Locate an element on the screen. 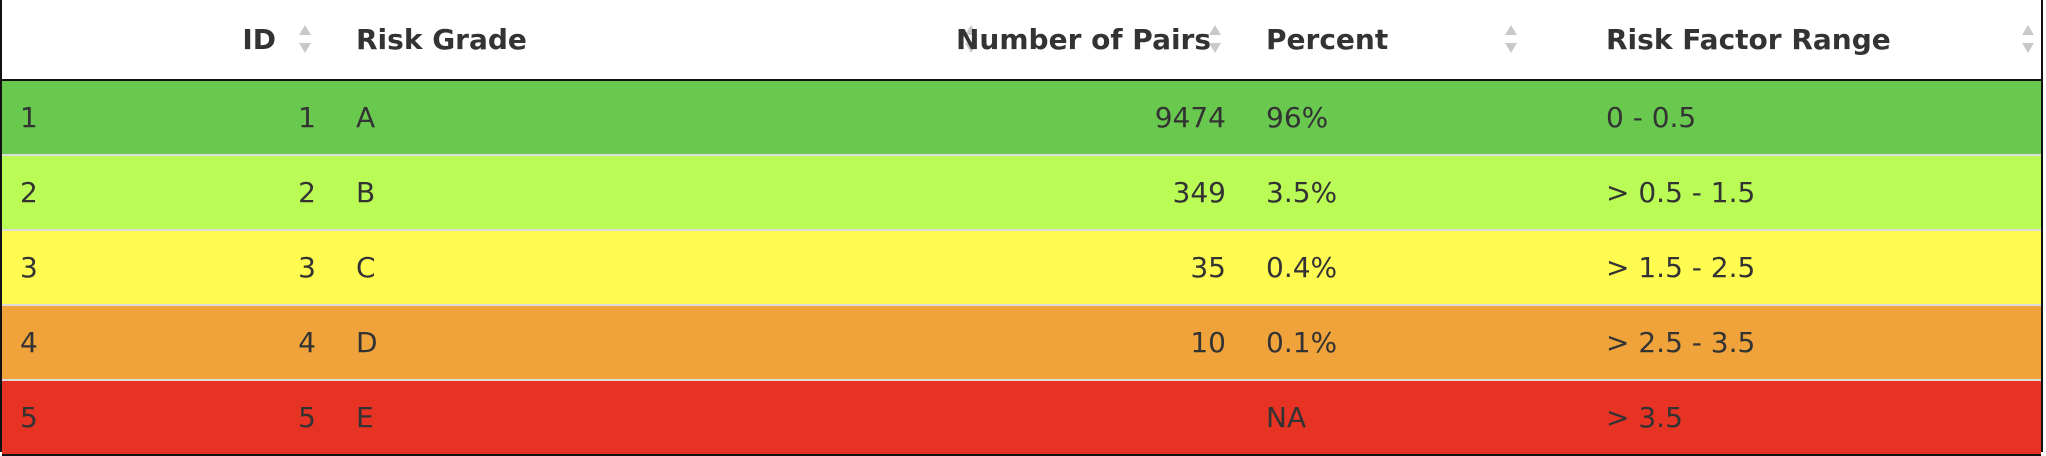 The image size is (2046, 456). header-risk-factor-range-label: Risk Factor Range is located at coordinates (1748, 39).